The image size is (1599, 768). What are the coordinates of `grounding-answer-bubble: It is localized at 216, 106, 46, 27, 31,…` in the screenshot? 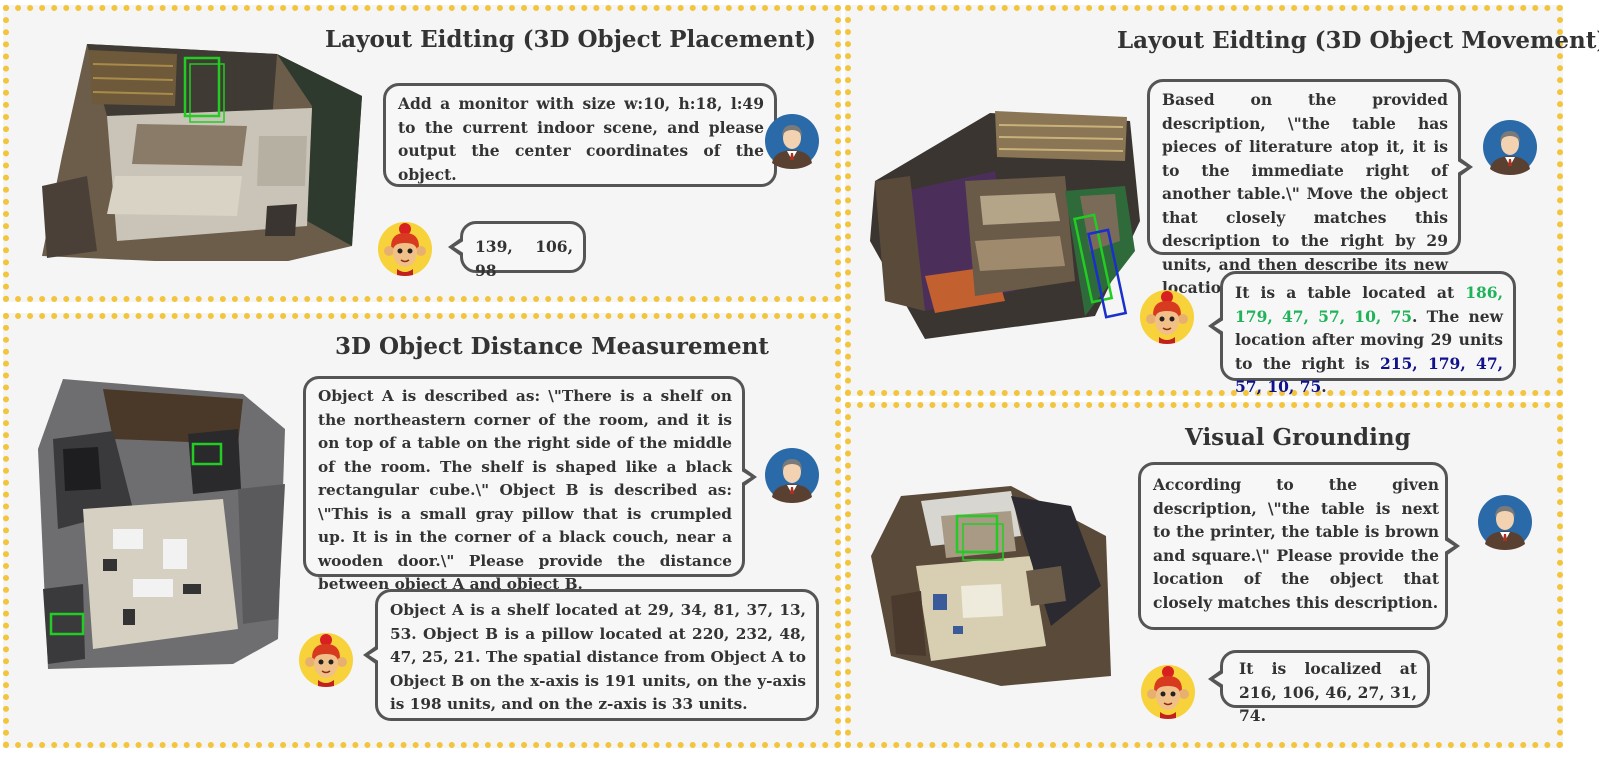 It's located at (1319, 687).